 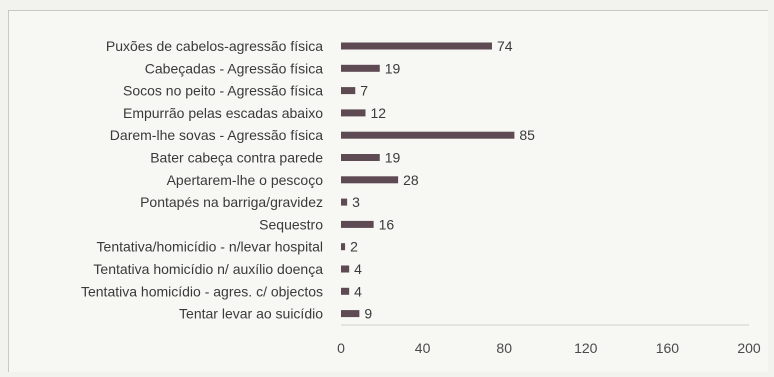 I want to click on category-label: Darem-lhe sovas - Agressão física, so click(x=216, y=135).